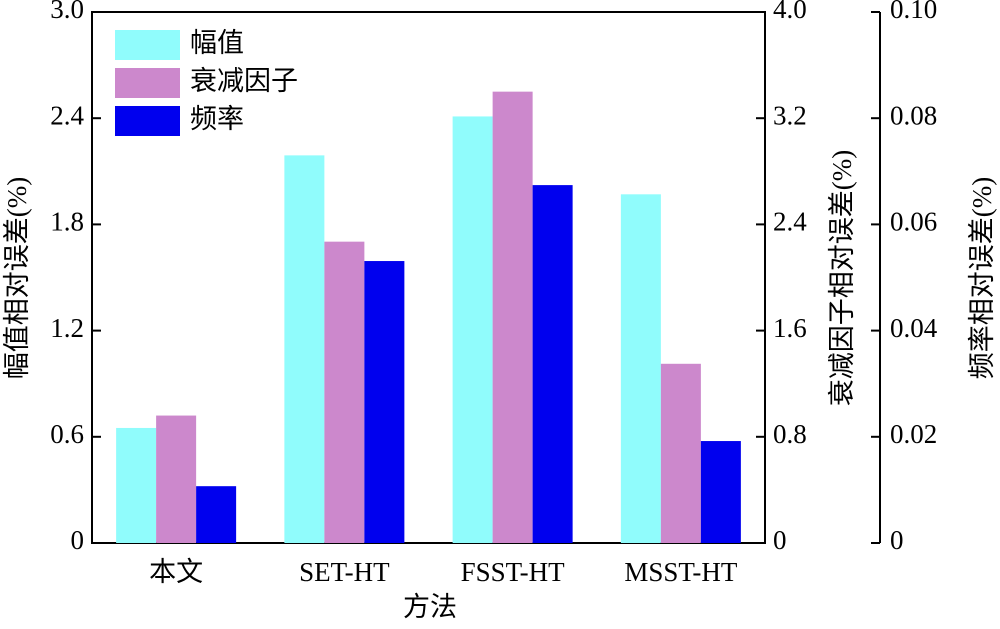  Describe the element at coordinates (67, 434) in the screenshot. I see `y-tick-label: 0.6` at that location.